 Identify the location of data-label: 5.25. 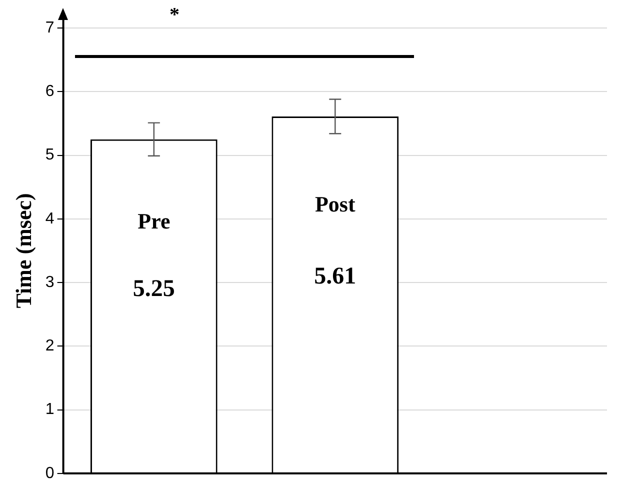
(153, 289).